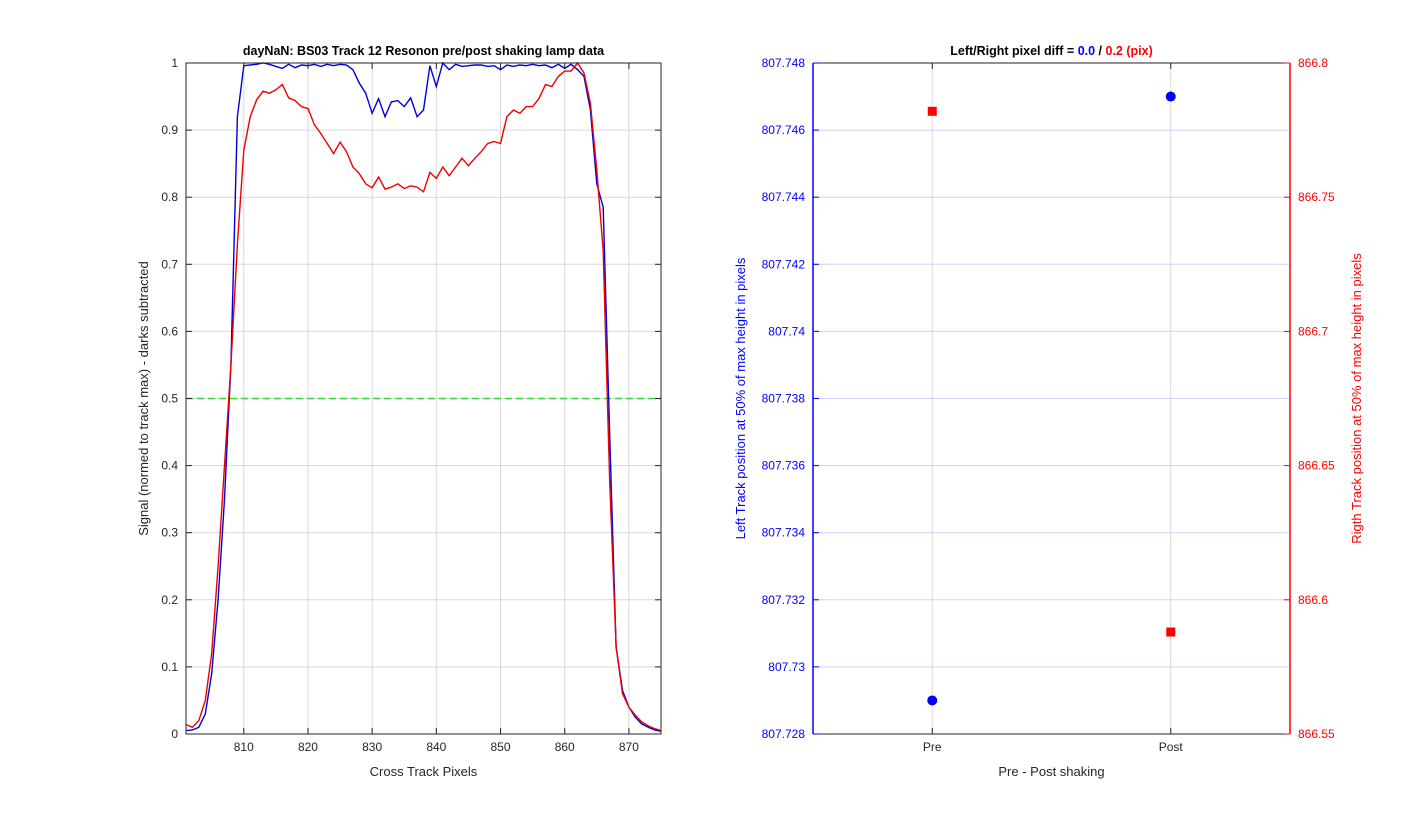  Describe the element at coordinates (1313, 63) in the screenshot. I see `right-y-tick-label: 866.8` at that location.